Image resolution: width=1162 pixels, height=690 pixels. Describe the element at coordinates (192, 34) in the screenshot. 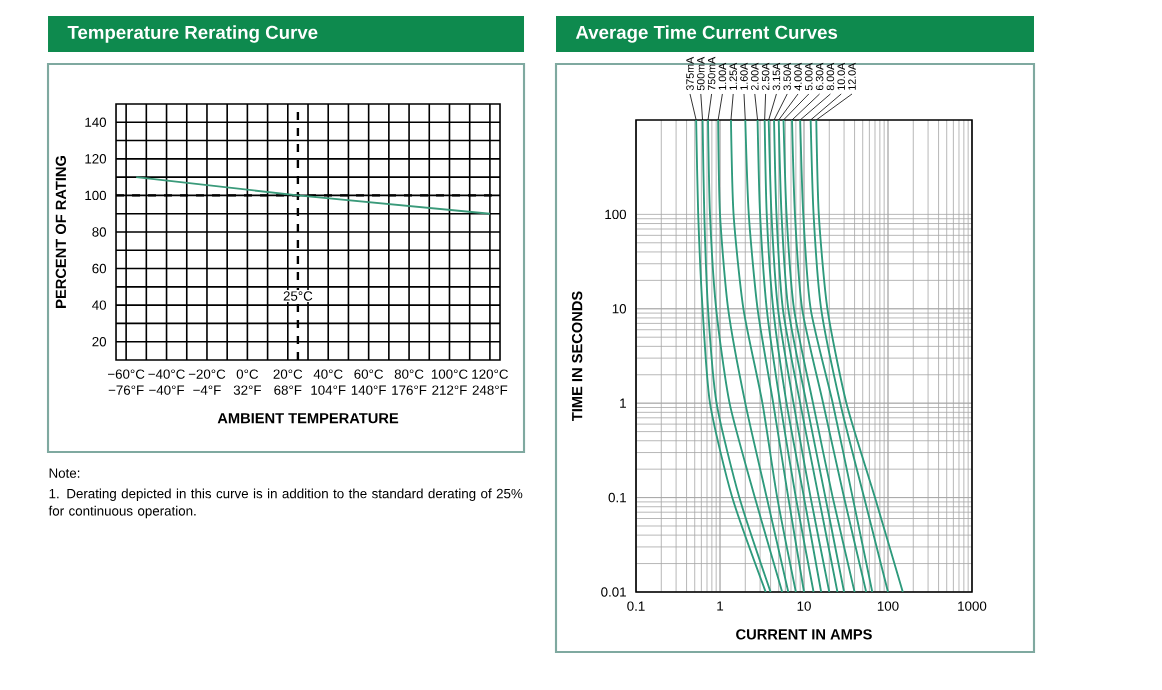

I see `chart-title: Temperature Rerating Curve` at that location.